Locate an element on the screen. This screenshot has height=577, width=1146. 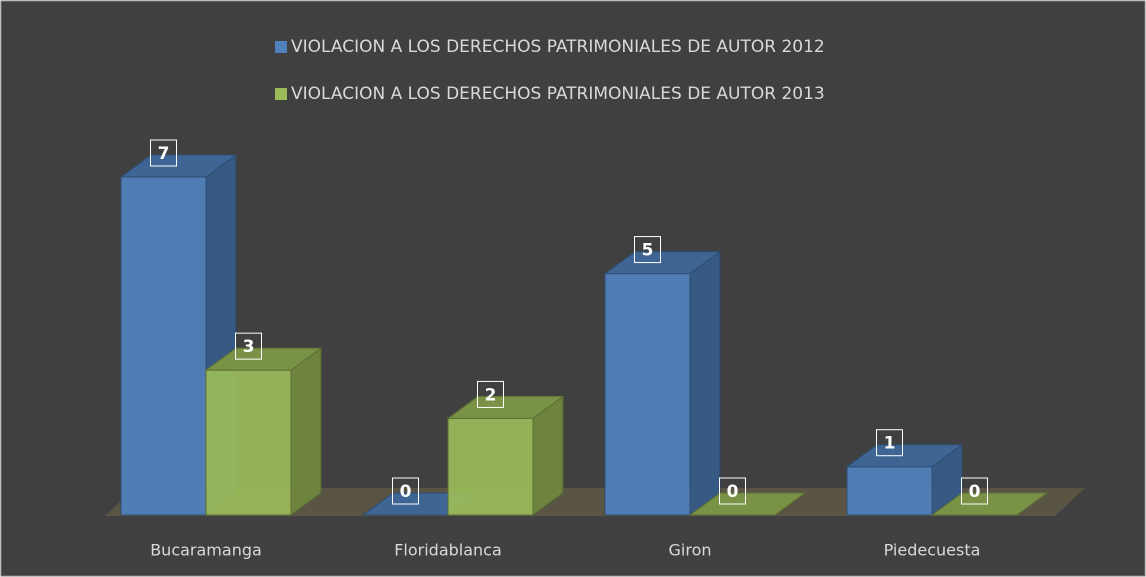
floor is located at coordinates (595, 502).